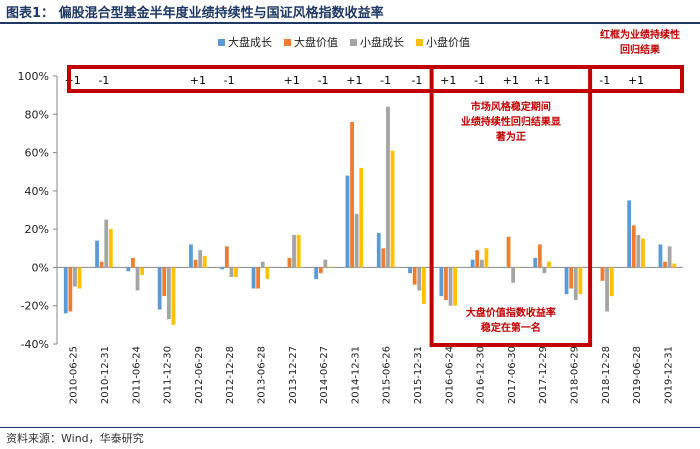  Describe the element at coordinates (511, 312) in the screenshot. I see `value-index-note: 大盘价值指数收益率` at that location.